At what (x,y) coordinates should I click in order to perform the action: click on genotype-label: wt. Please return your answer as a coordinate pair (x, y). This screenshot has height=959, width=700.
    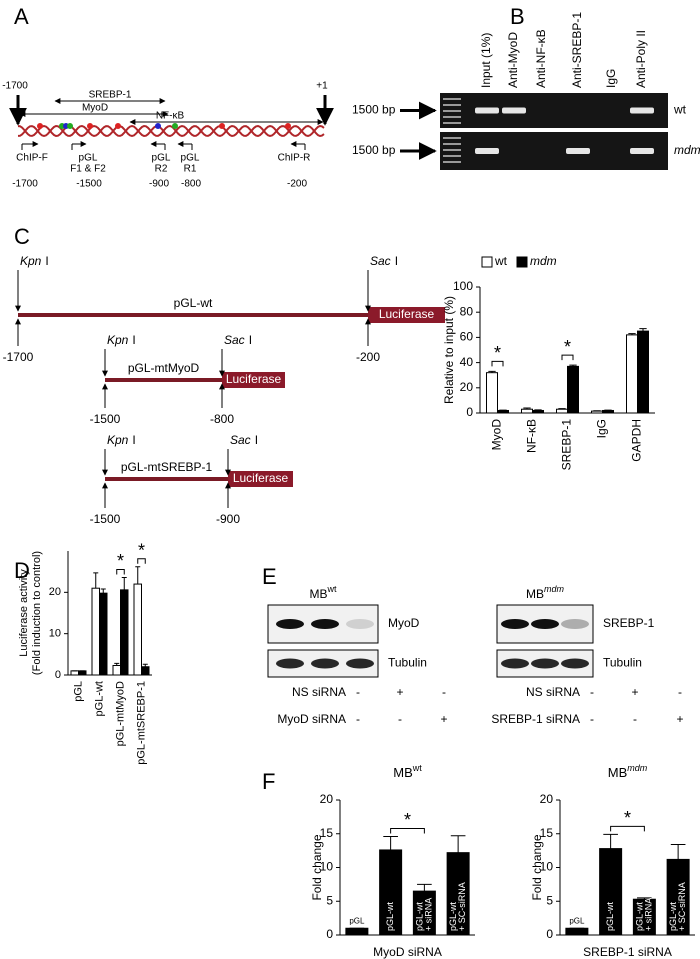
    Looking at the image, I should click on (680, 110).